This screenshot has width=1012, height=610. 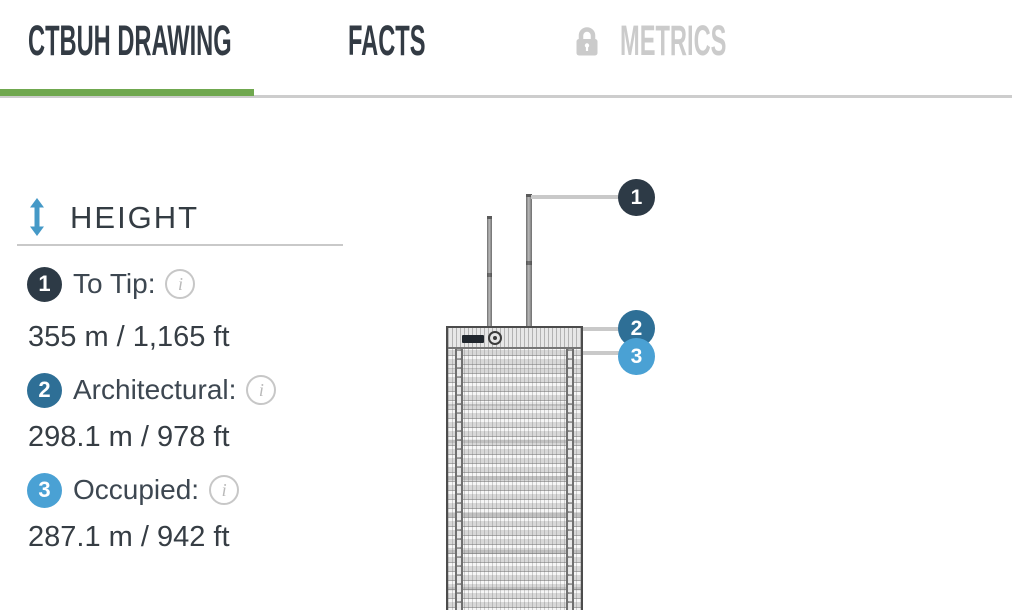 What do you see at coordinates (459, 479) in the screenshot?
I see `building-mullion-left` at bounding box center [459, 479].